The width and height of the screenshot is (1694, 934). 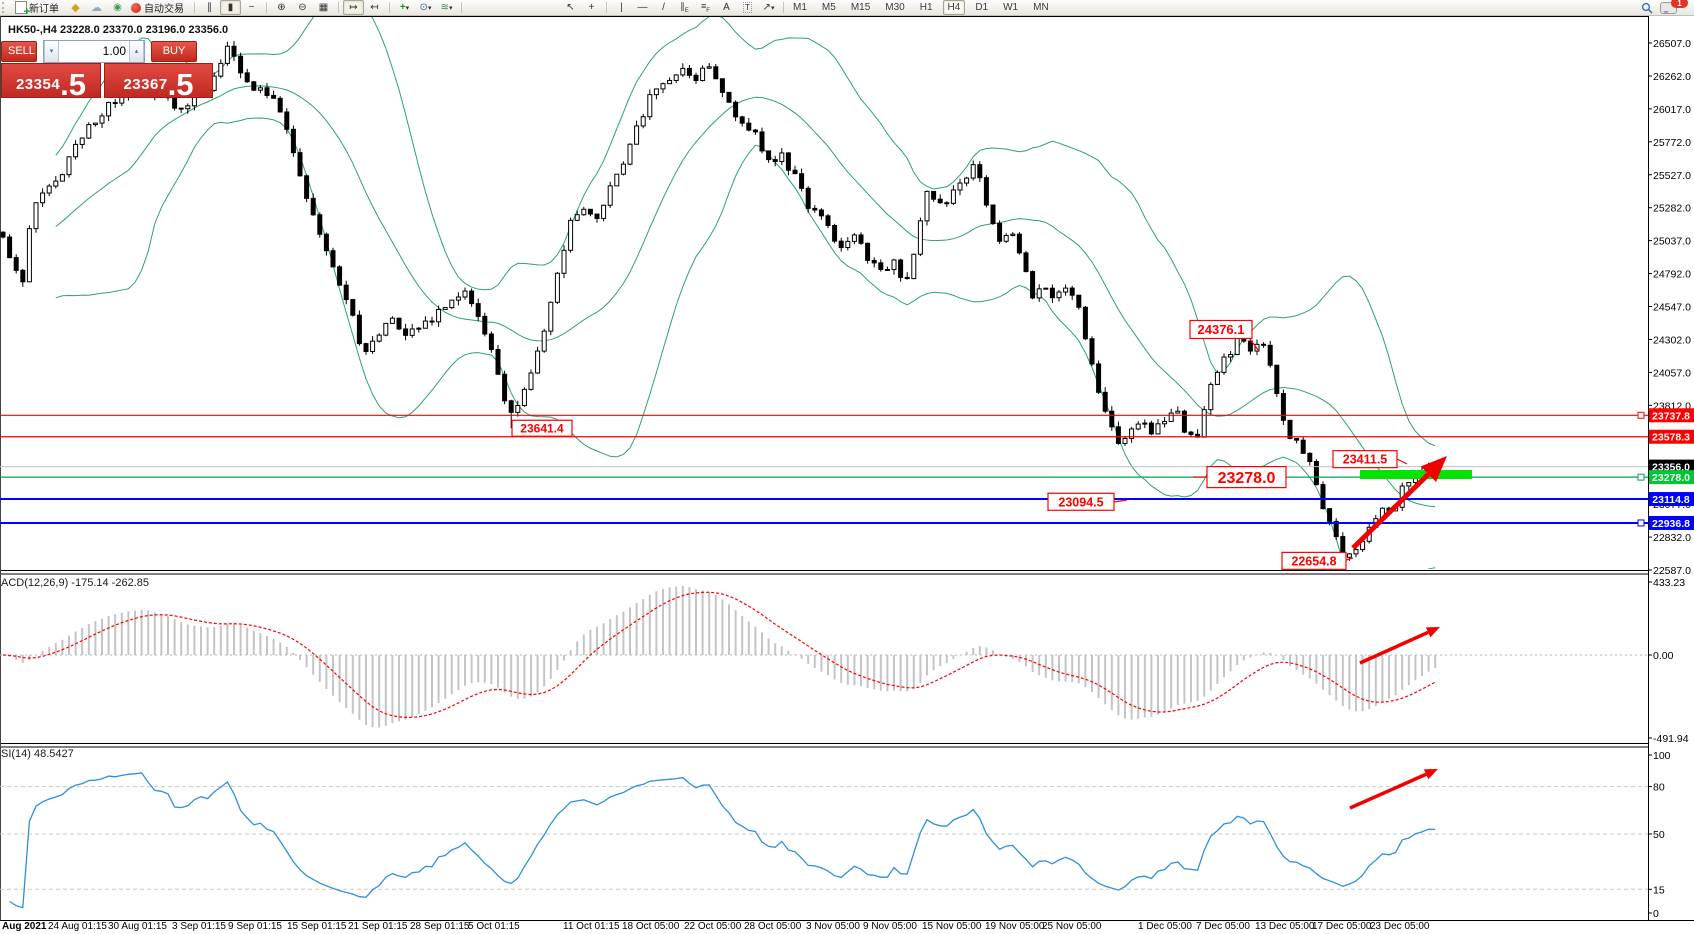 I want to click on vertical-line-icon: |, so click(x=621, y=7).